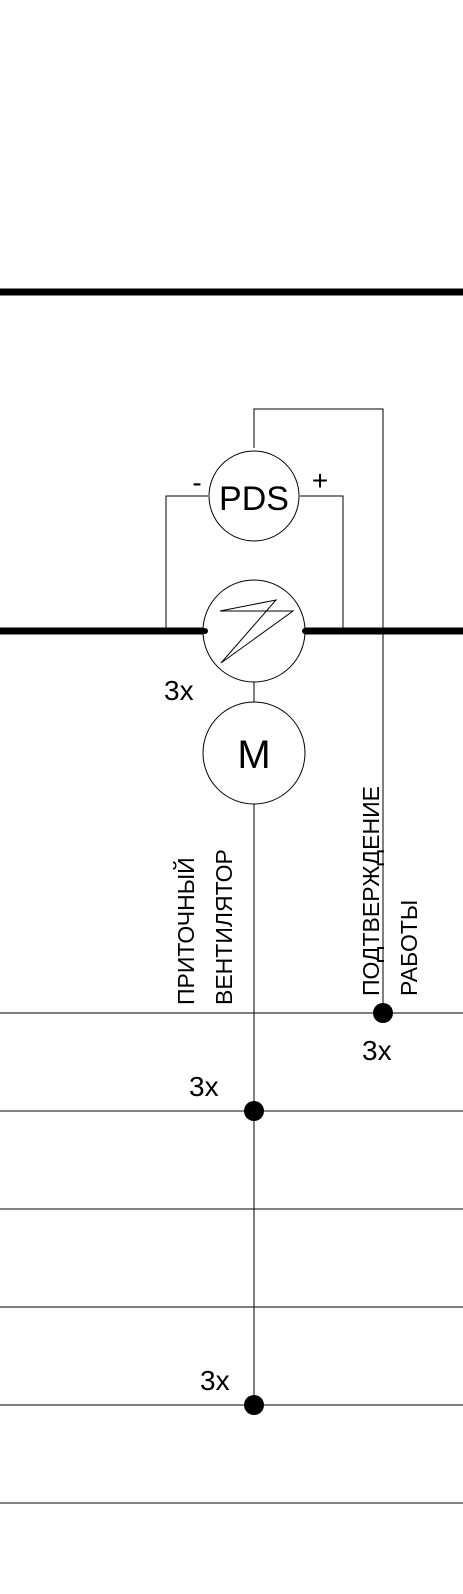  What do you see at coordinates (320, 480) in the screenshot?
I see `pds-plus-label: +` at bounding box center [320, 480].